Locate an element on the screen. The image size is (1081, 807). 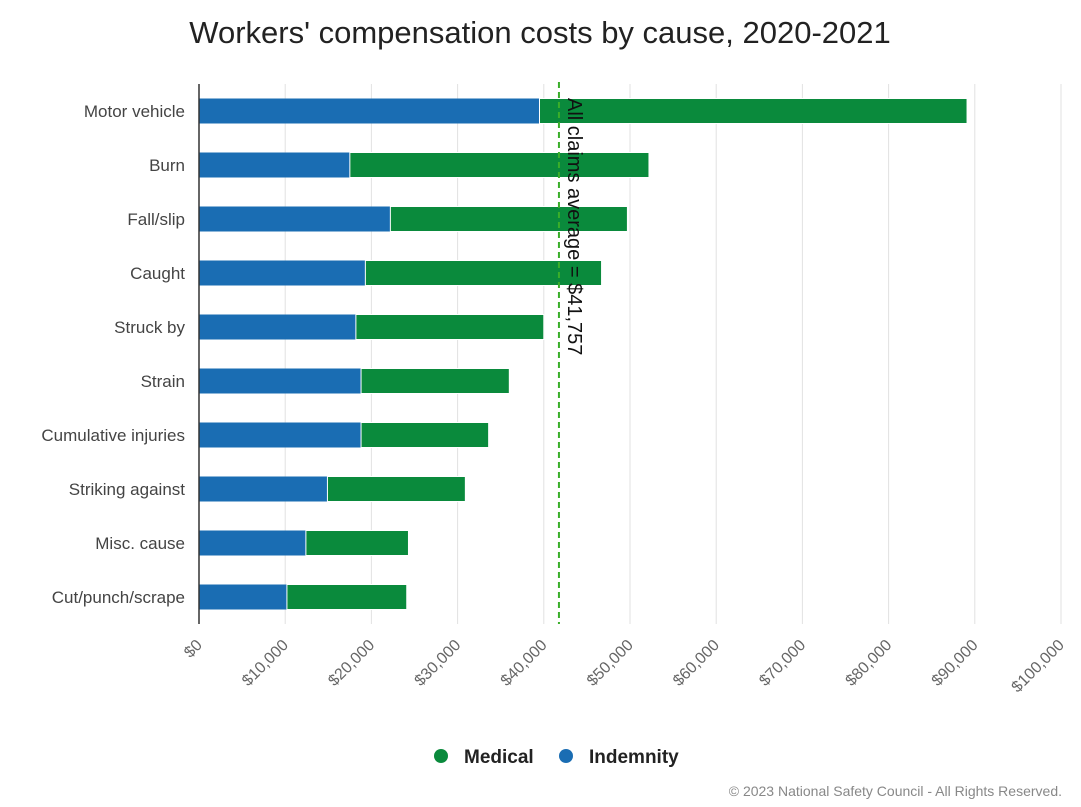
category-label: Strain is located at coordinates (163, 381).